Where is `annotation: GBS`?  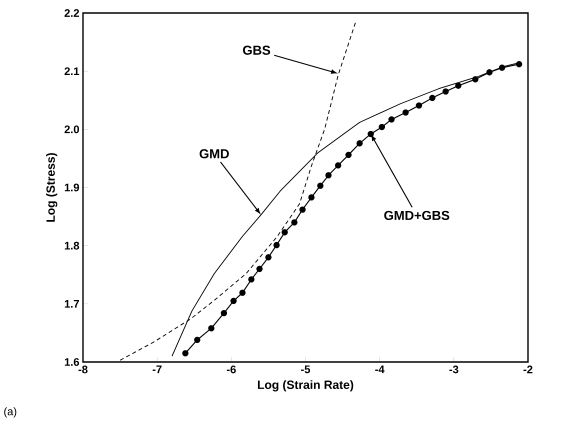
annotation: GBS is located at coordinates (256, 50).